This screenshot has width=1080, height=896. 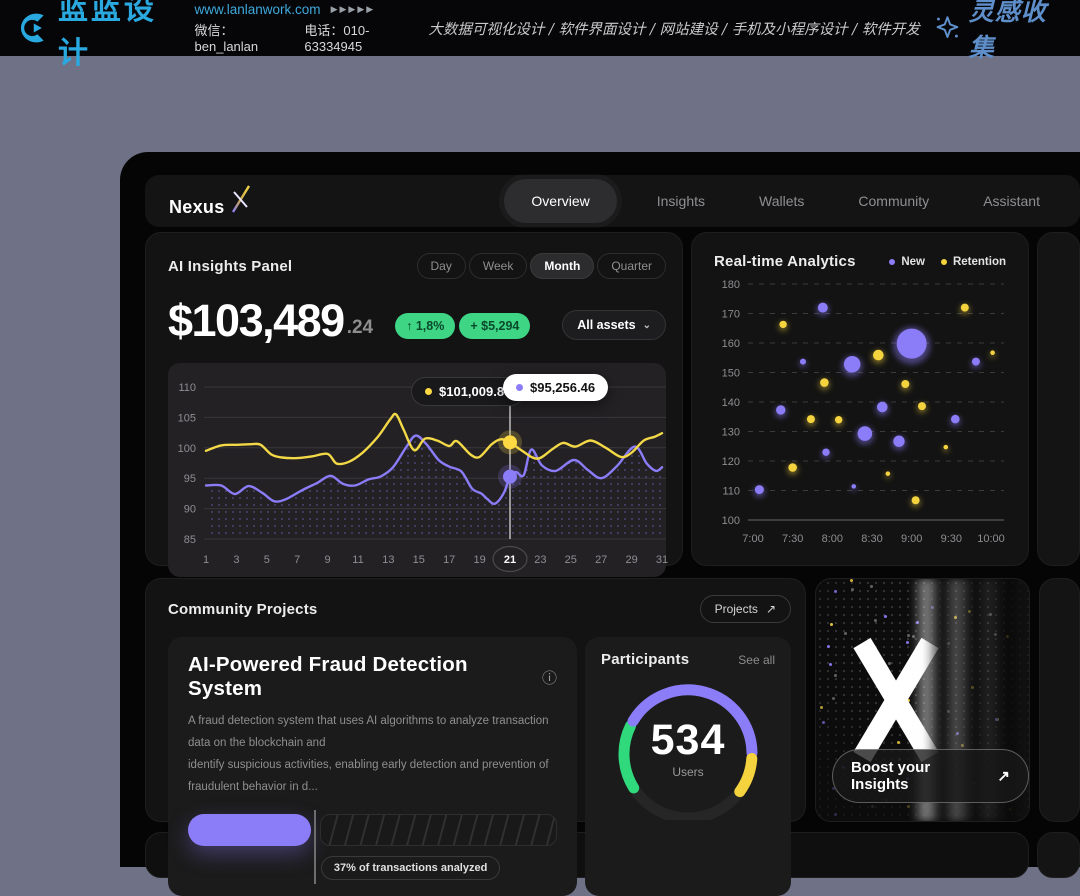 I want to click on svg-text: 150, so click(x=731, y=374).